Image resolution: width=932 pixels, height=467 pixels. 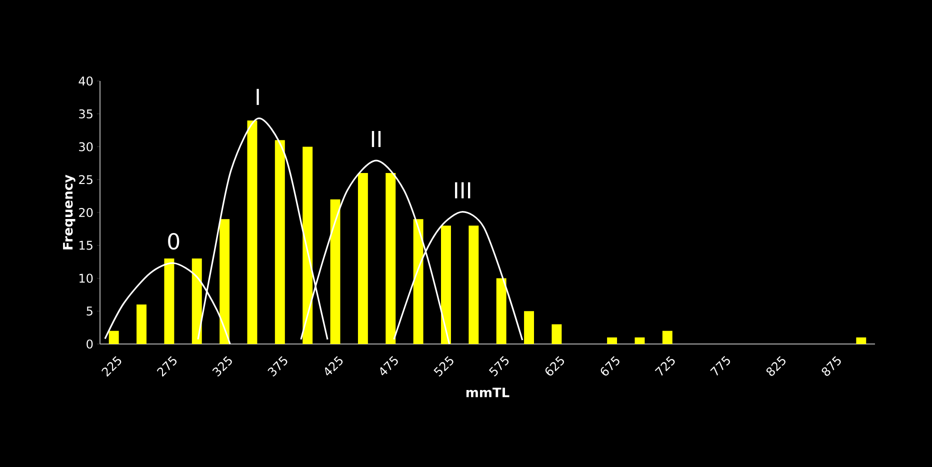 What do you see at coordinates (85, 179) in the screenshot?
I see `y-tick-label: 25` at bounding box center [85, 179].